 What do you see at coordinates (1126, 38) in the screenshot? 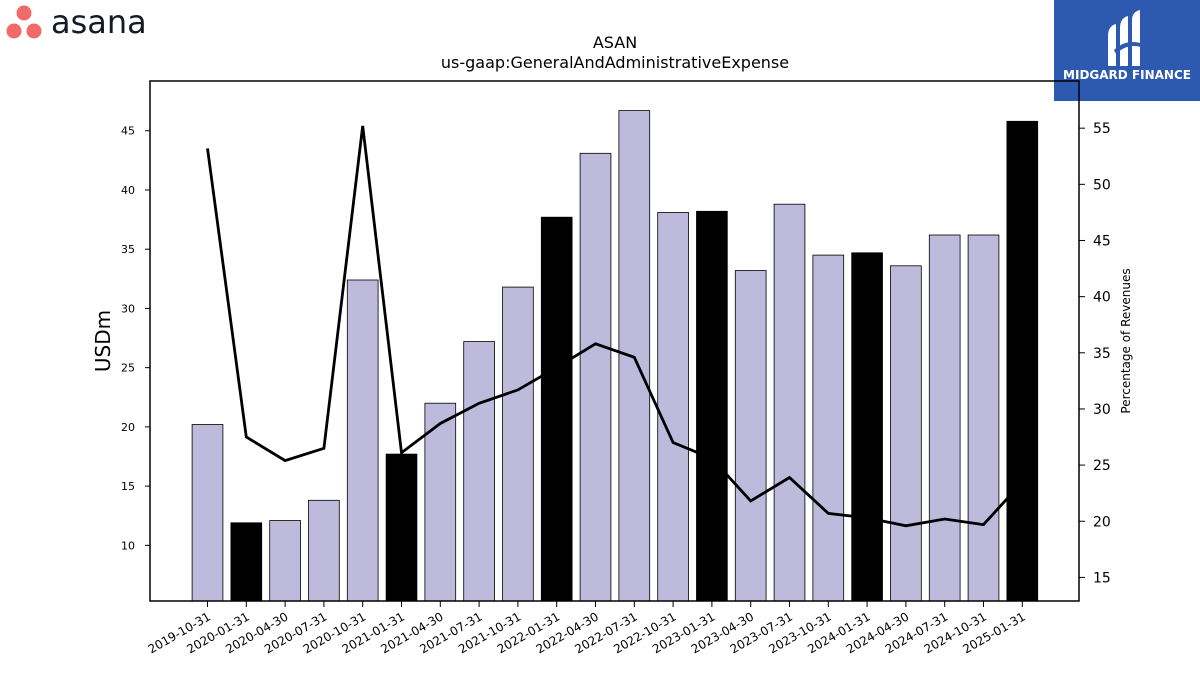
I see `midgard-logo-icon` at bounding box center [1126, 38].